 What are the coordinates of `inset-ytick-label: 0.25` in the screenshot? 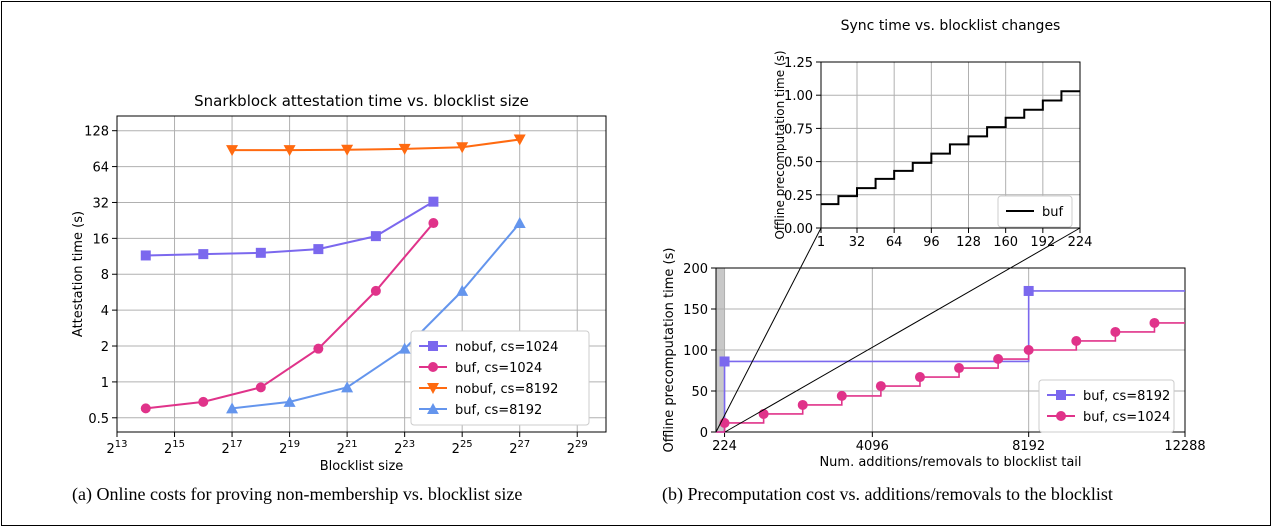 It's located at (798, 196).